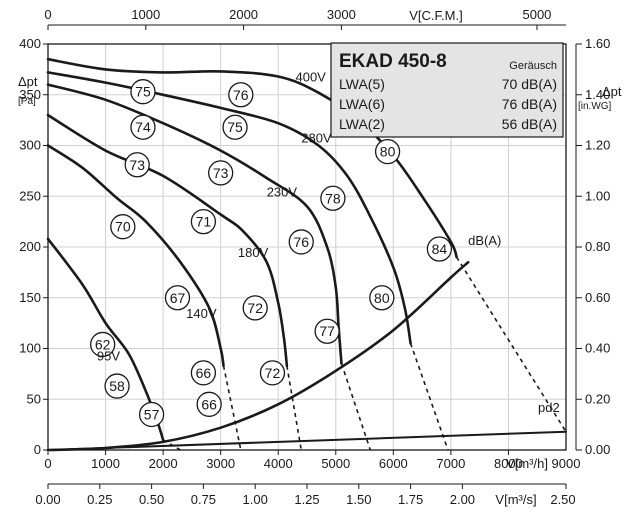 The height and width of the screenshot is (515, 637). Describe the element at coordinates (597, 297) in the screenshot. I see `y-right-tick-label: 0.60` at that location.